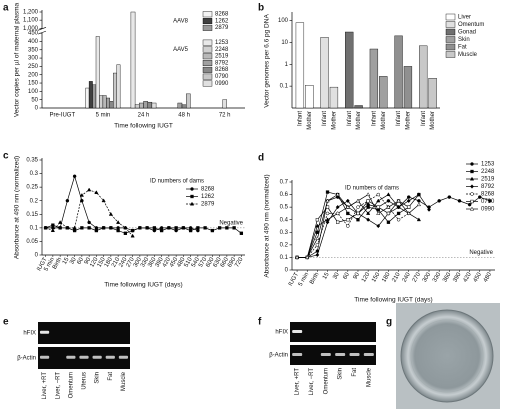 This screenshot has height=413, width=506. What do you see at coordinates (98, 378) in the screenshot?
I see `gel-lane-label: Skin` at bounding box center [98, 378].